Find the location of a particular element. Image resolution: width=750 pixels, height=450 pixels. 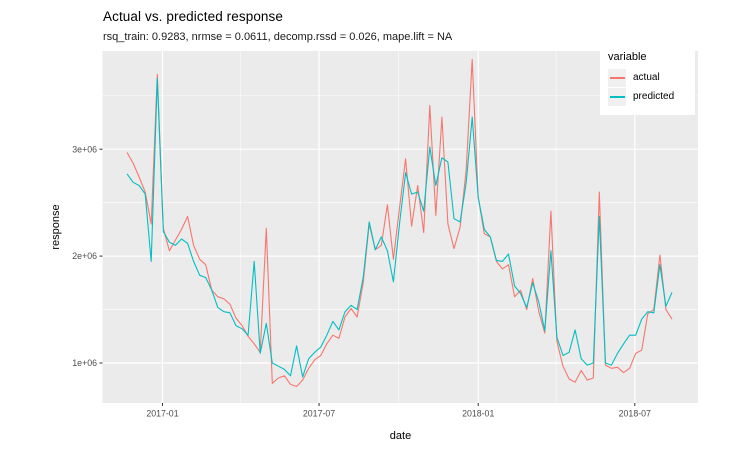

chart-title: Actual vs. predicted response is located at coordinates (193, 16).